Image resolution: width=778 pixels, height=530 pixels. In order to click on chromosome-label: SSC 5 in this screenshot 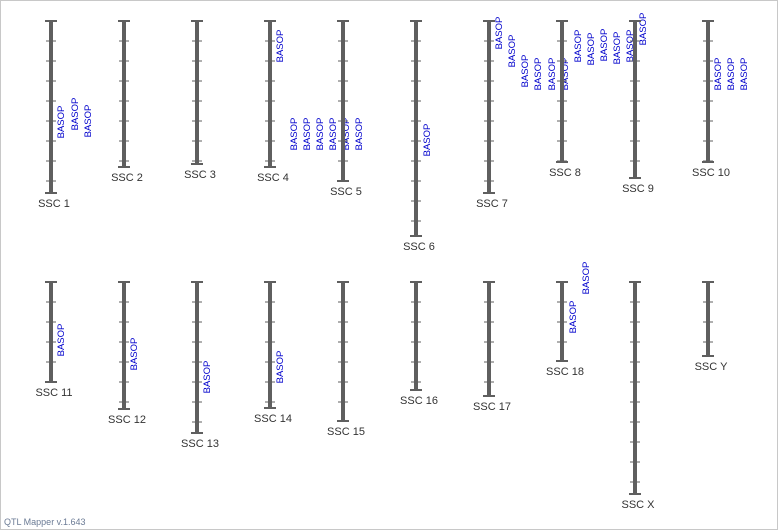, I will do `click(346, 192)`.